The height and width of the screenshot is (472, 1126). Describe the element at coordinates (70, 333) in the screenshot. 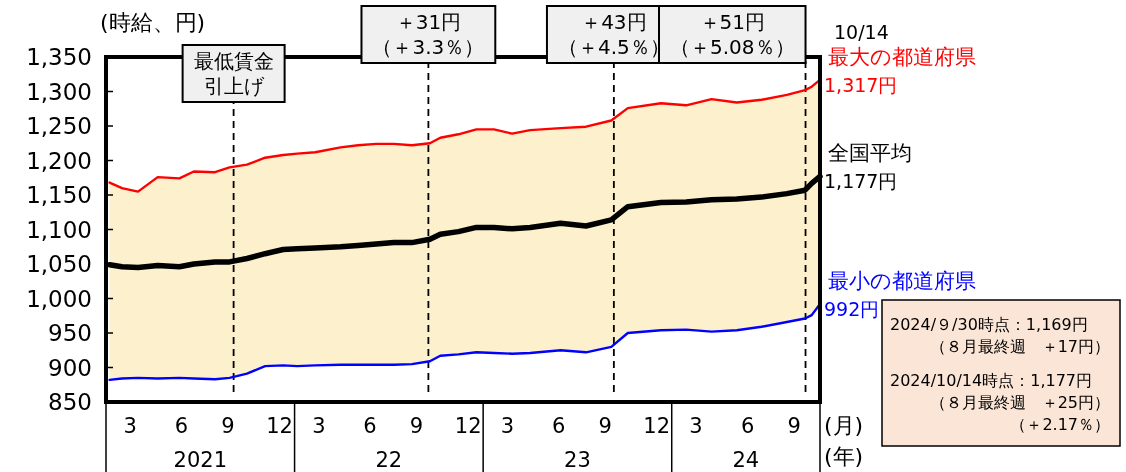

I see `y-tick-label: 950` at that location.